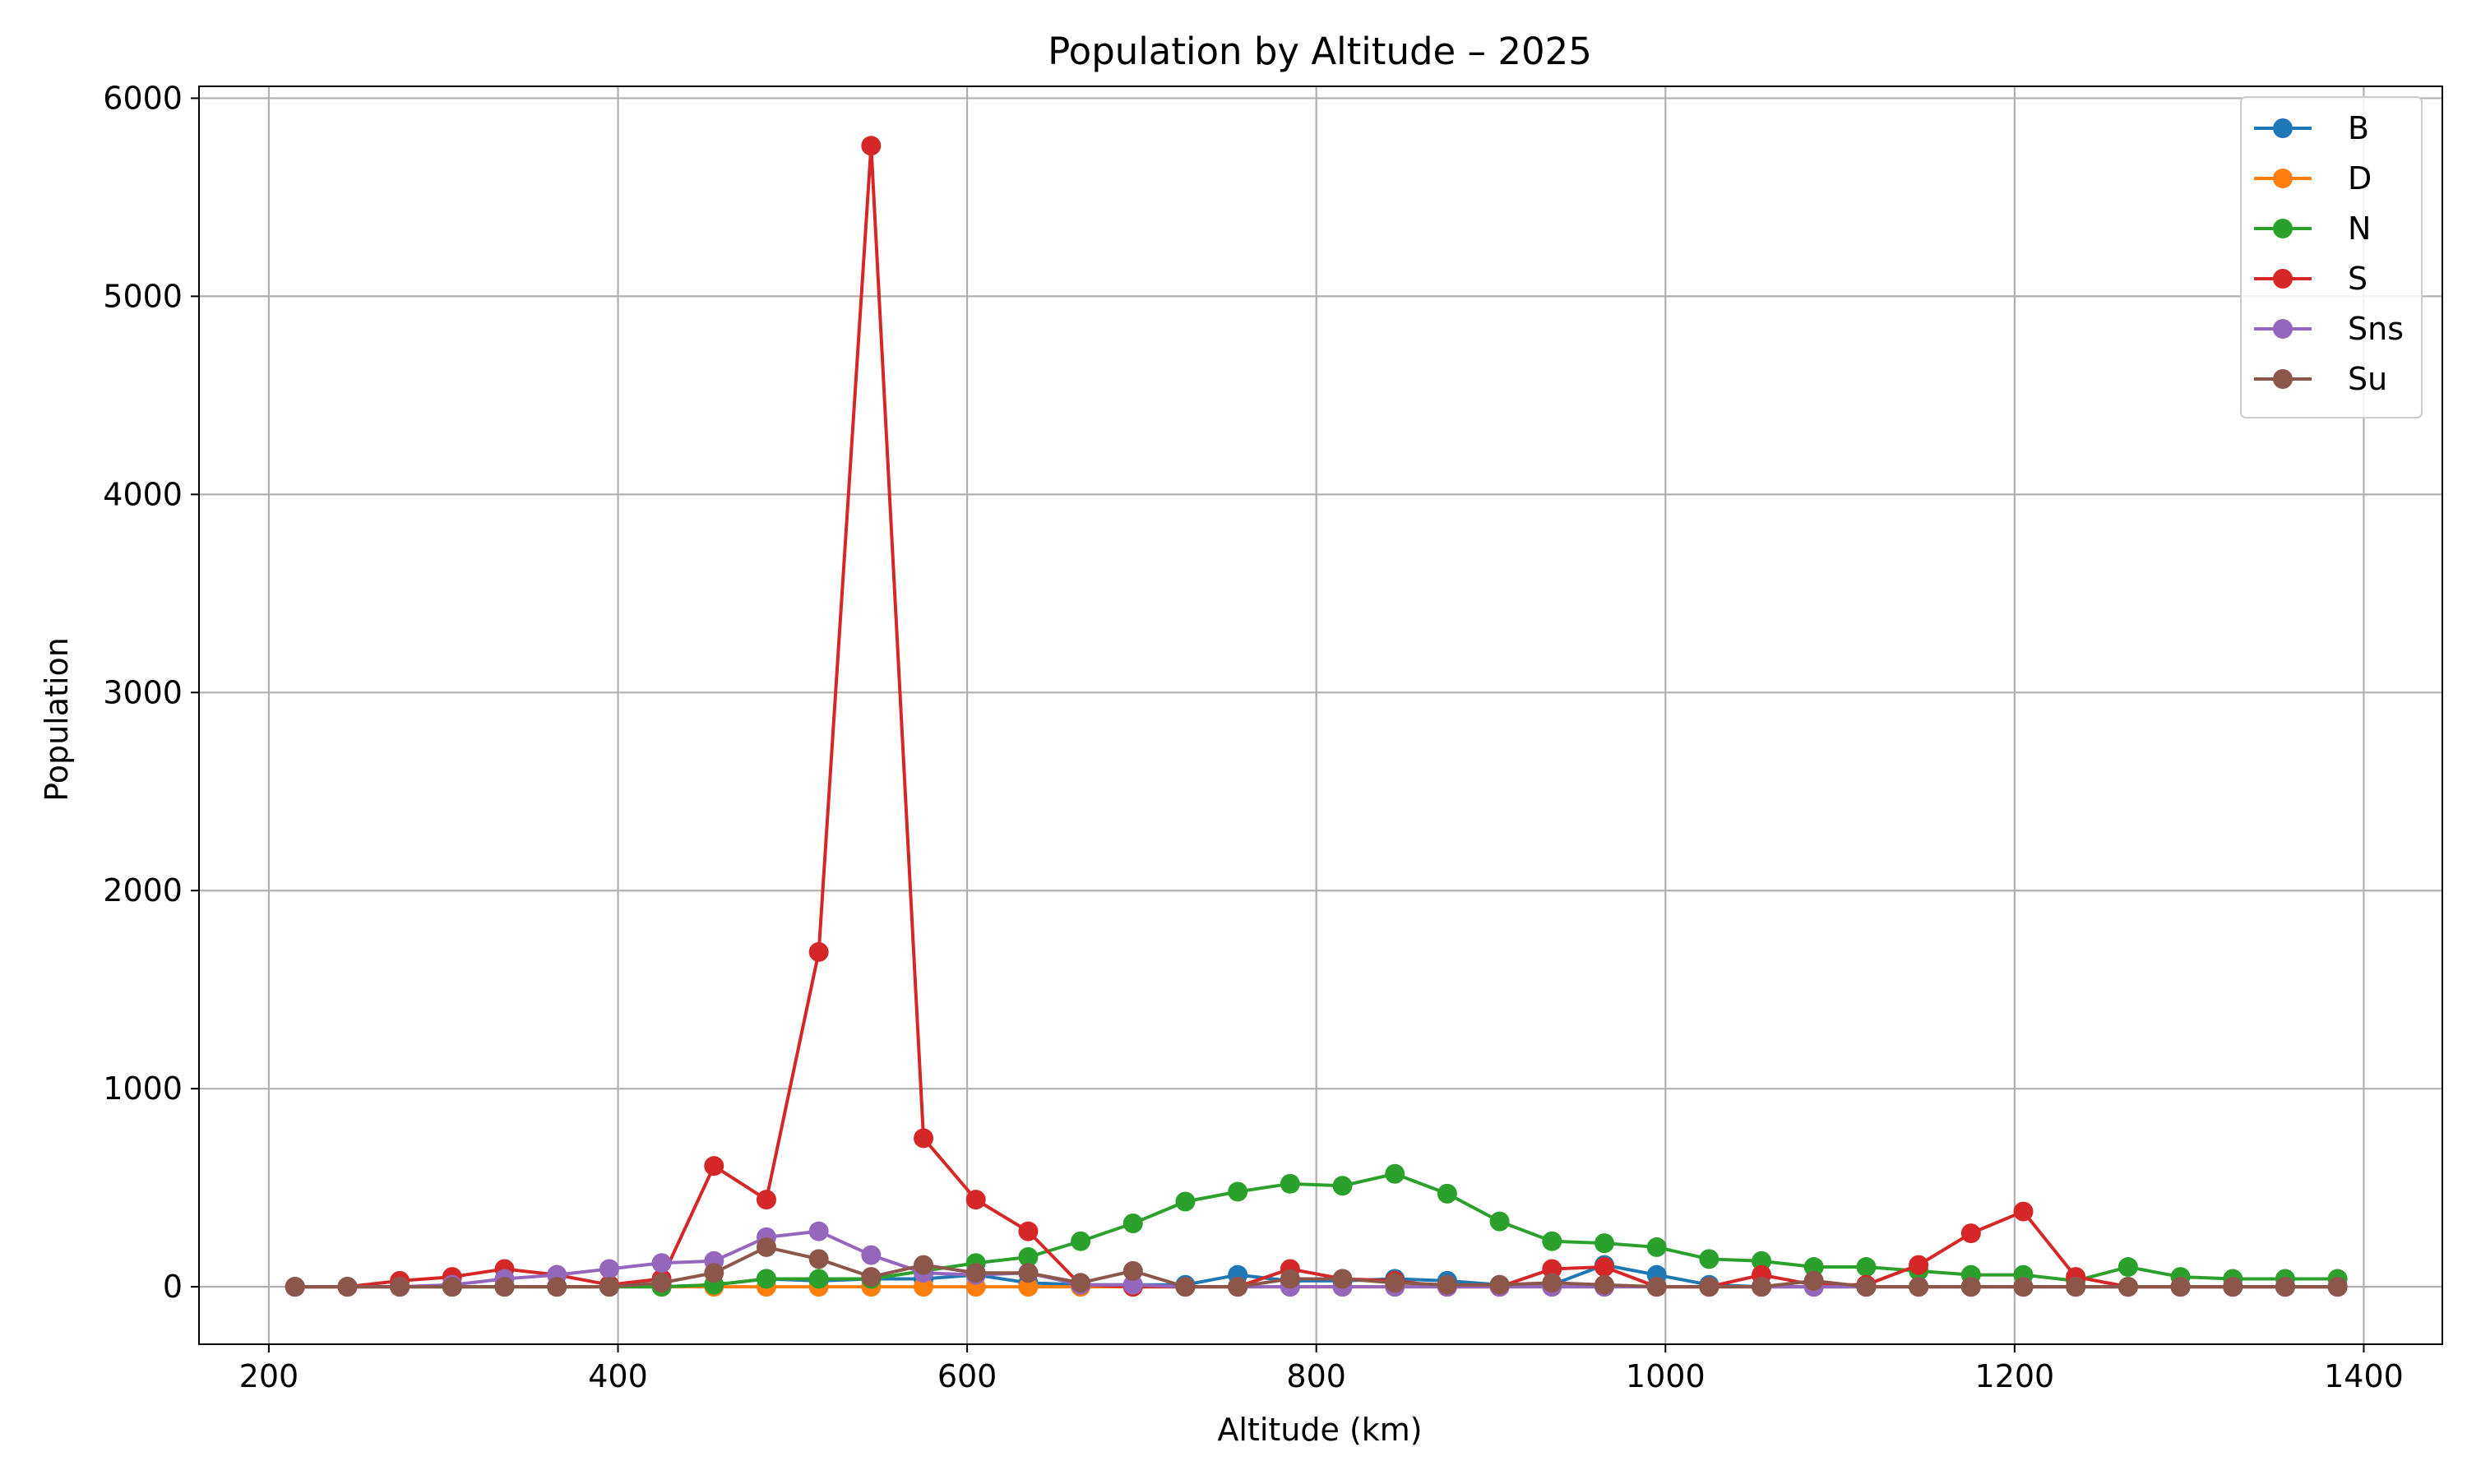  I want to click on x-tick-label: 1000, so click(1666, 1376).